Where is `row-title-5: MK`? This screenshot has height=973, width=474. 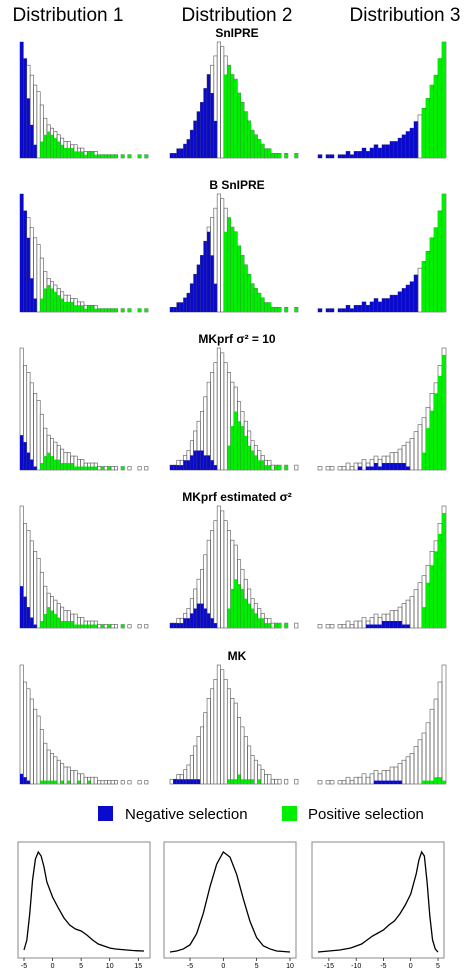 row-title-5: MK is located at coordinates (237, 656).